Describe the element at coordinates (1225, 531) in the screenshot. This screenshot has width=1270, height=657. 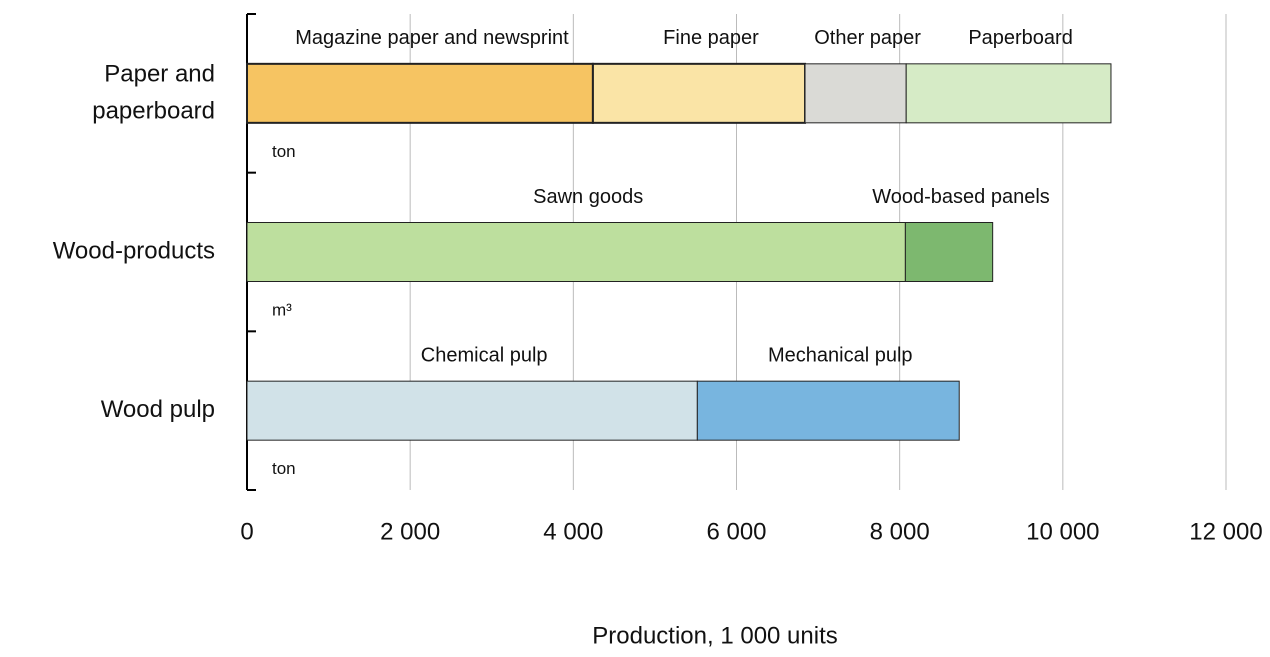
I see `x-tick-label: 12 000` at that location.